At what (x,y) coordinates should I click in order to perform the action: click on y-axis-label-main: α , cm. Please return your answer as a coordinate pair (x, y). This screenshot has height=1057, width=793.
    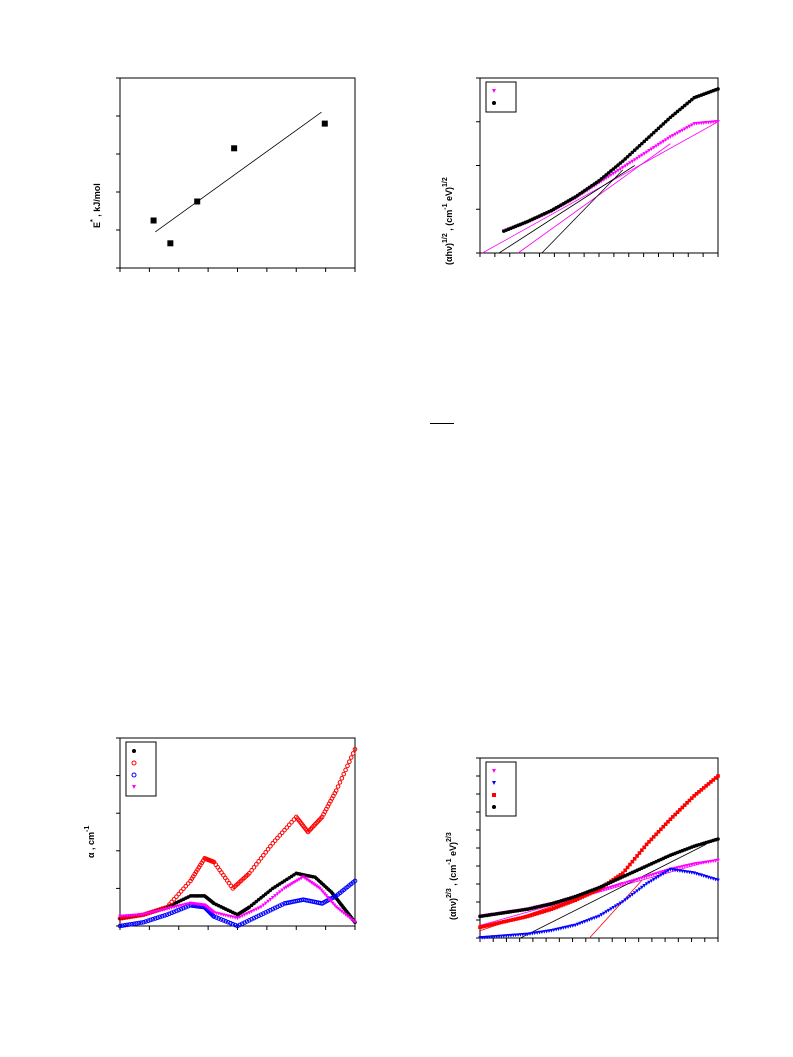
    Looking at the image, I should click on (91, 845).